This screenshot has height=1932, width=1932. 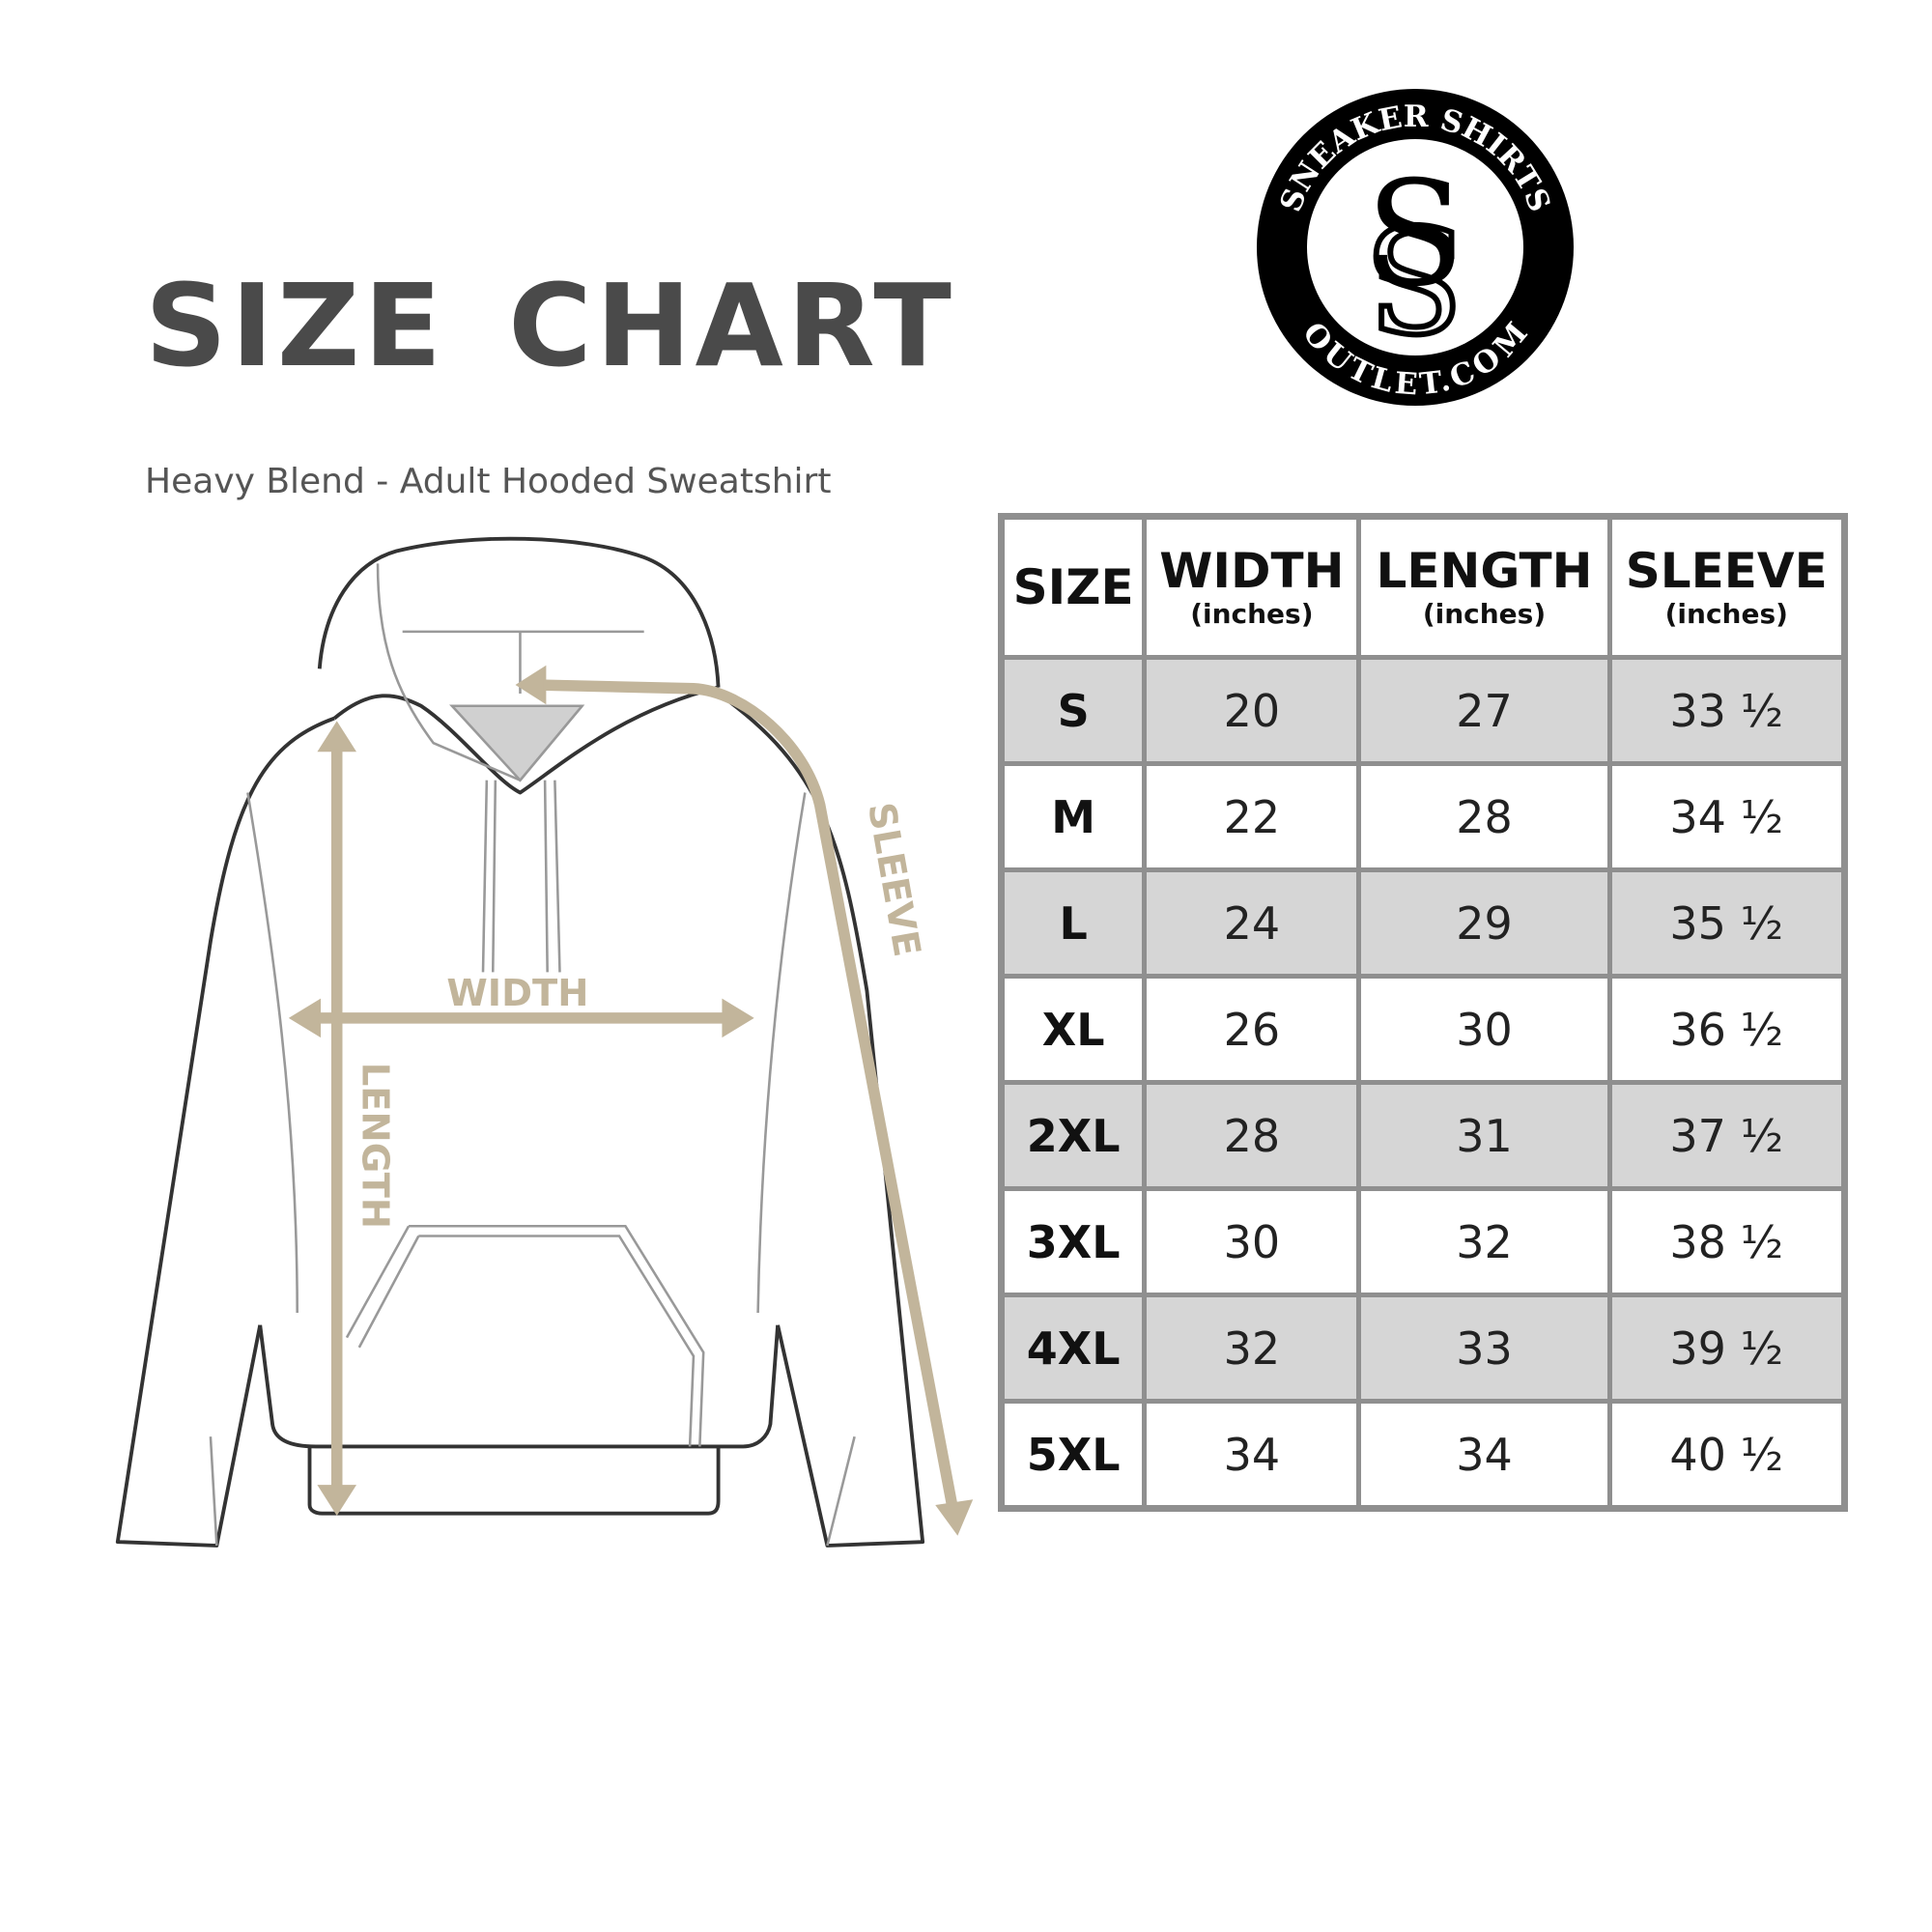 I want to click on table-row: M 22 28 34 ½, so click(x=1423, y=816).